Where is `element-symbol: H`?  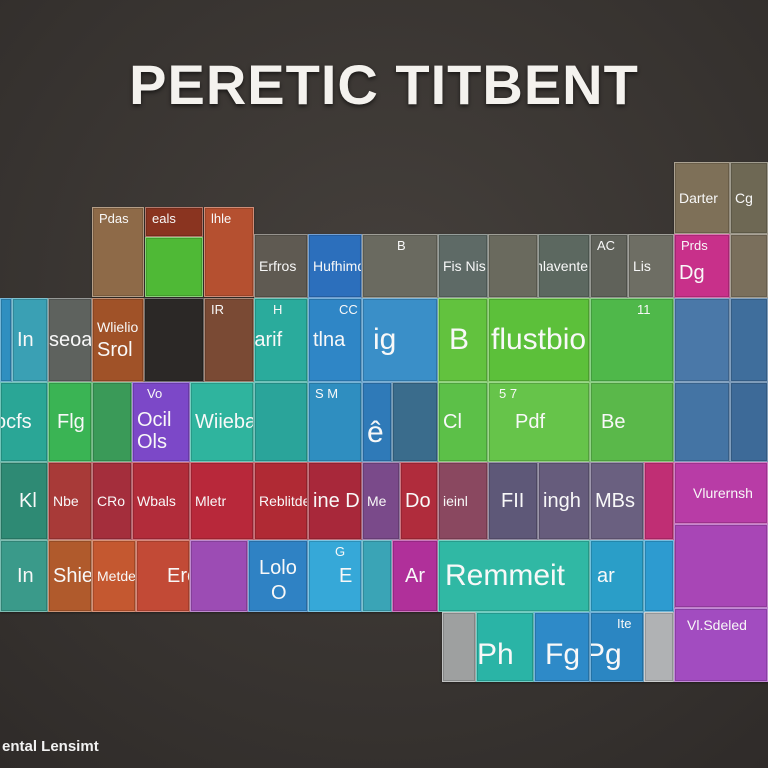 element-symbol: H is located at coordinates (277, 309).